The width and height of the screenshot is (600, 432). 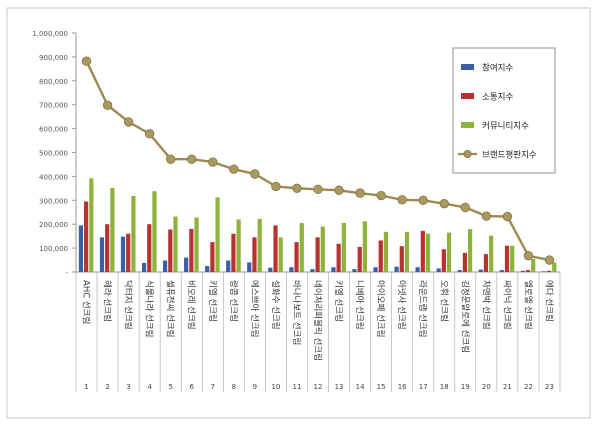 I want to click on rank-label-11: 11, so click(x=296, y=387).